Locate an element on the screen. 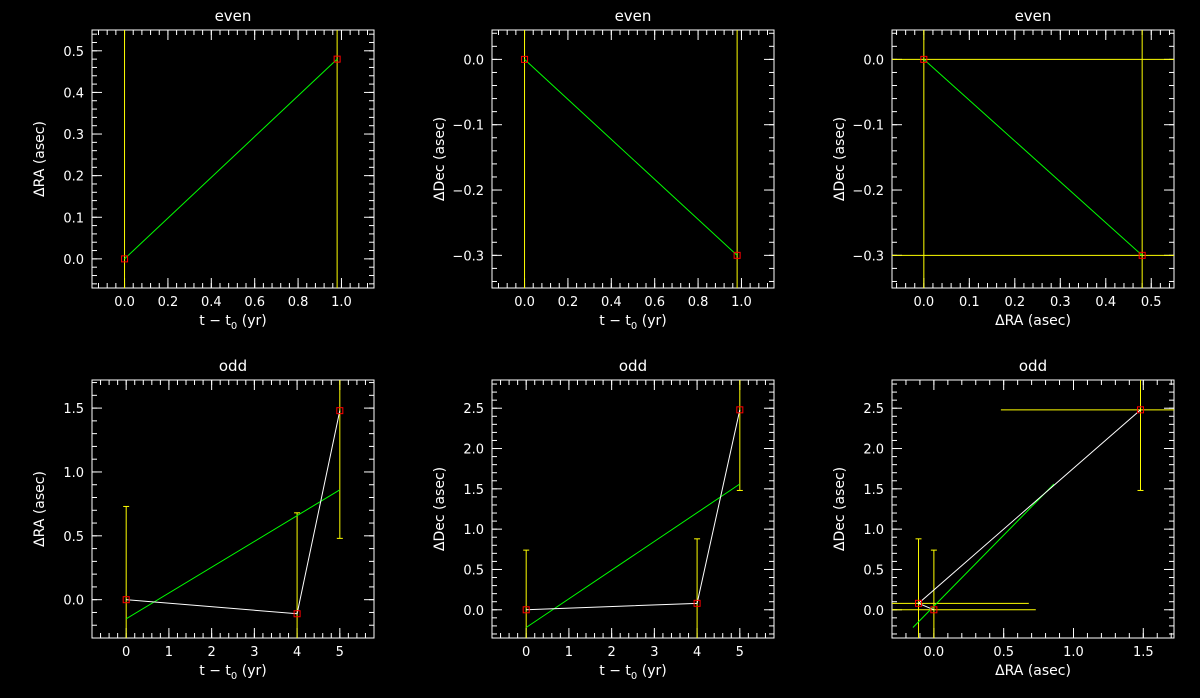 This screenshot has height=698, width=1200. x-tick-label: 1.5 is located at coordinates (1143, 652).